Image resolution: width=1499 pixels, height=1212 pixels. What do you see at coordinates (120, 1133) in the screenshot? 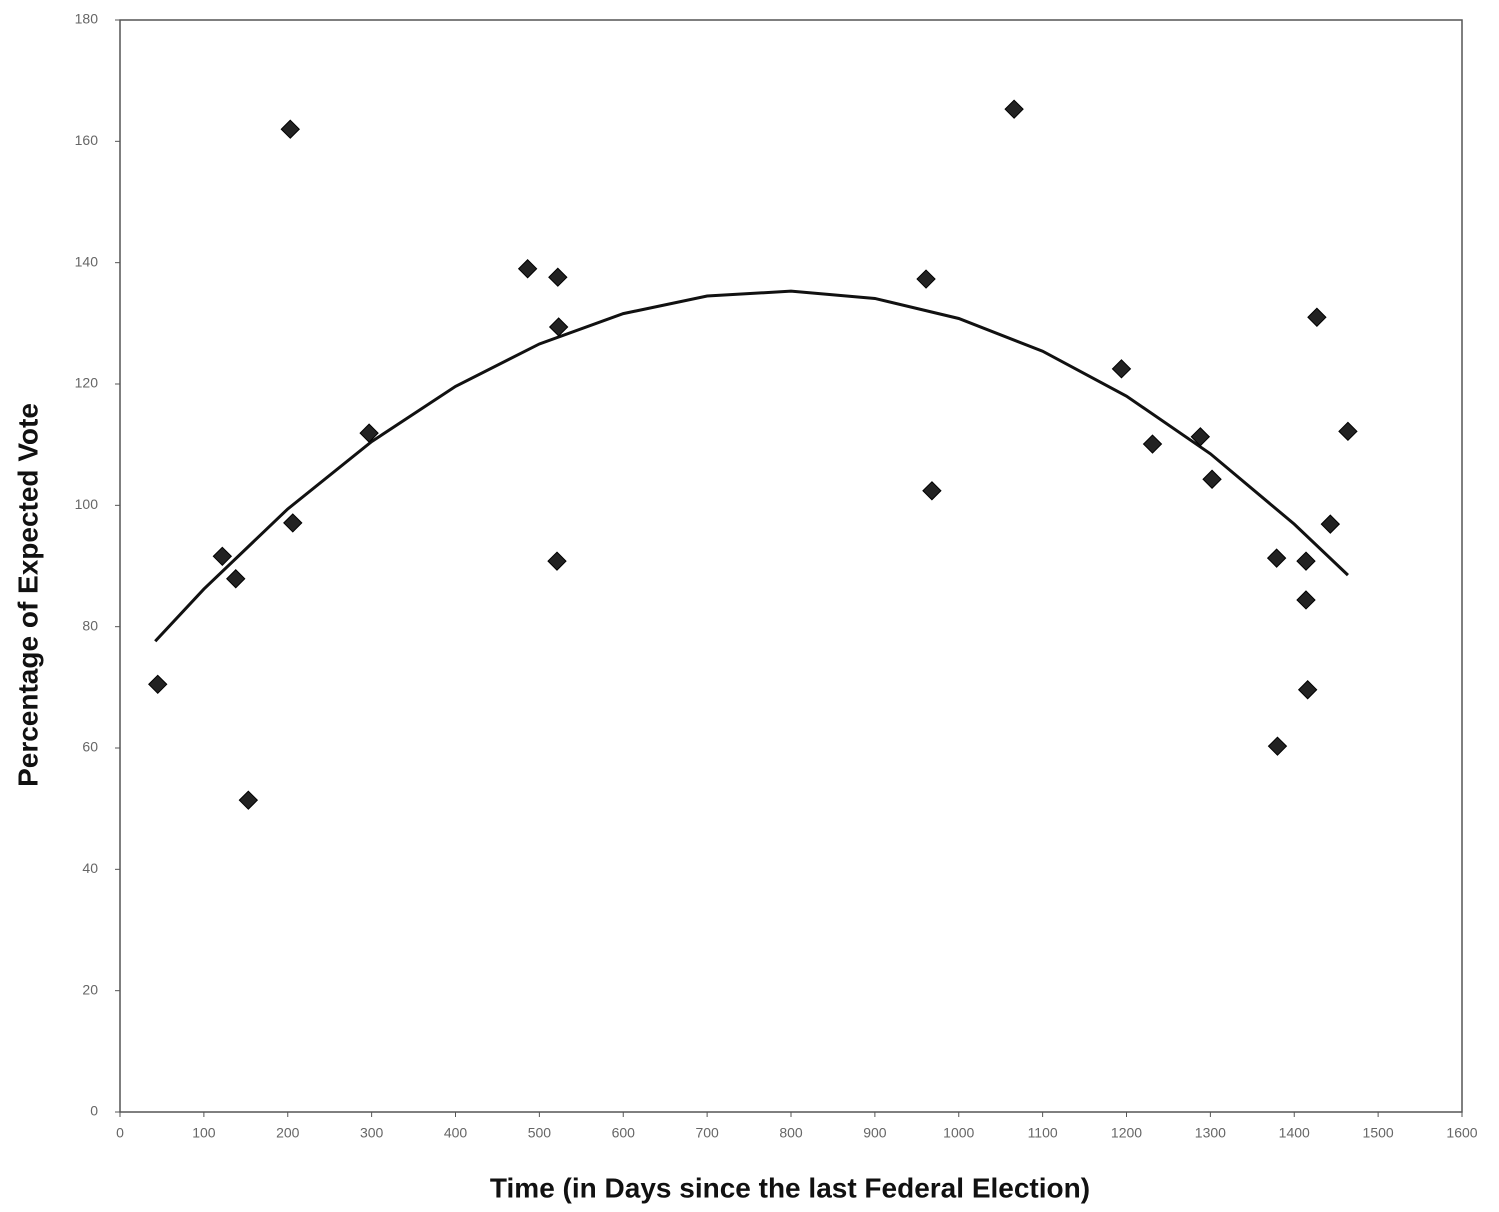
I see `x-tick-label: 0` at bounding box center [120, 1133].